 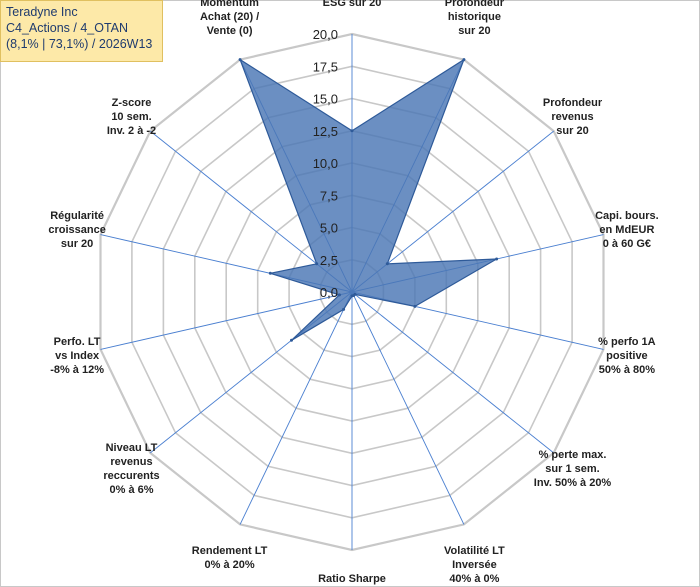 I want to click on axis-label-6-line-0: Volatilité LT, so click(x=474, y=551).